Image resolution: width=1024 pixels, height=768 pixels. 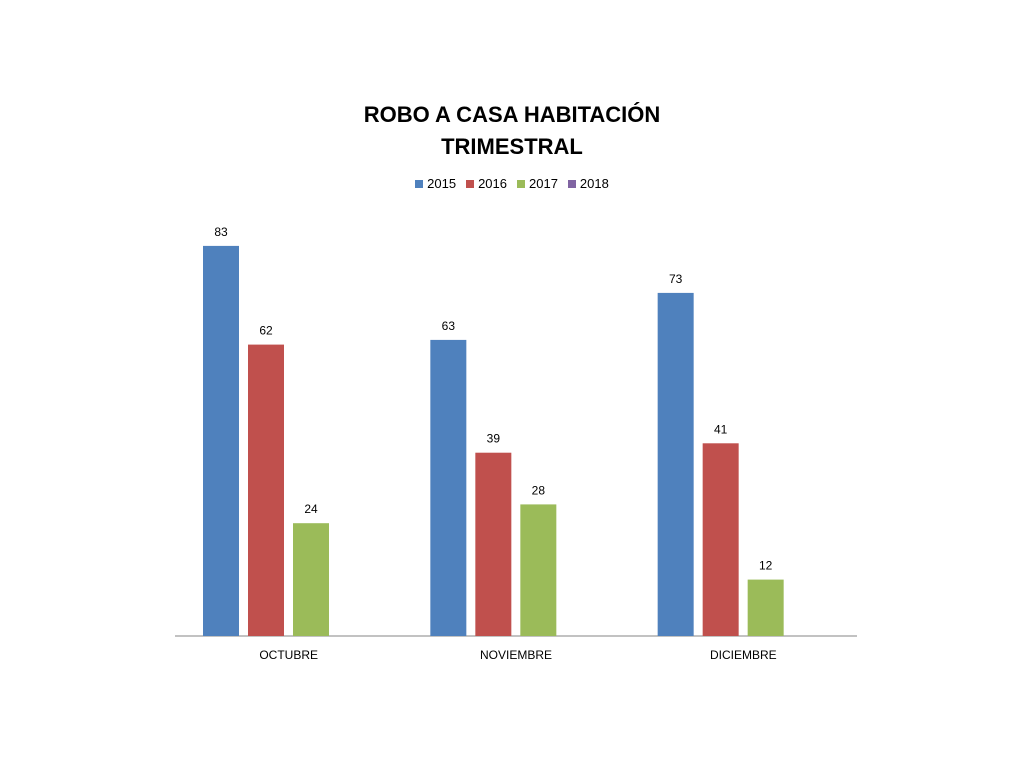 What do you see at coordinates (720, 539) in the screenshot?
I see `bar-2016-diciembre` at bounding box center [720, 539].